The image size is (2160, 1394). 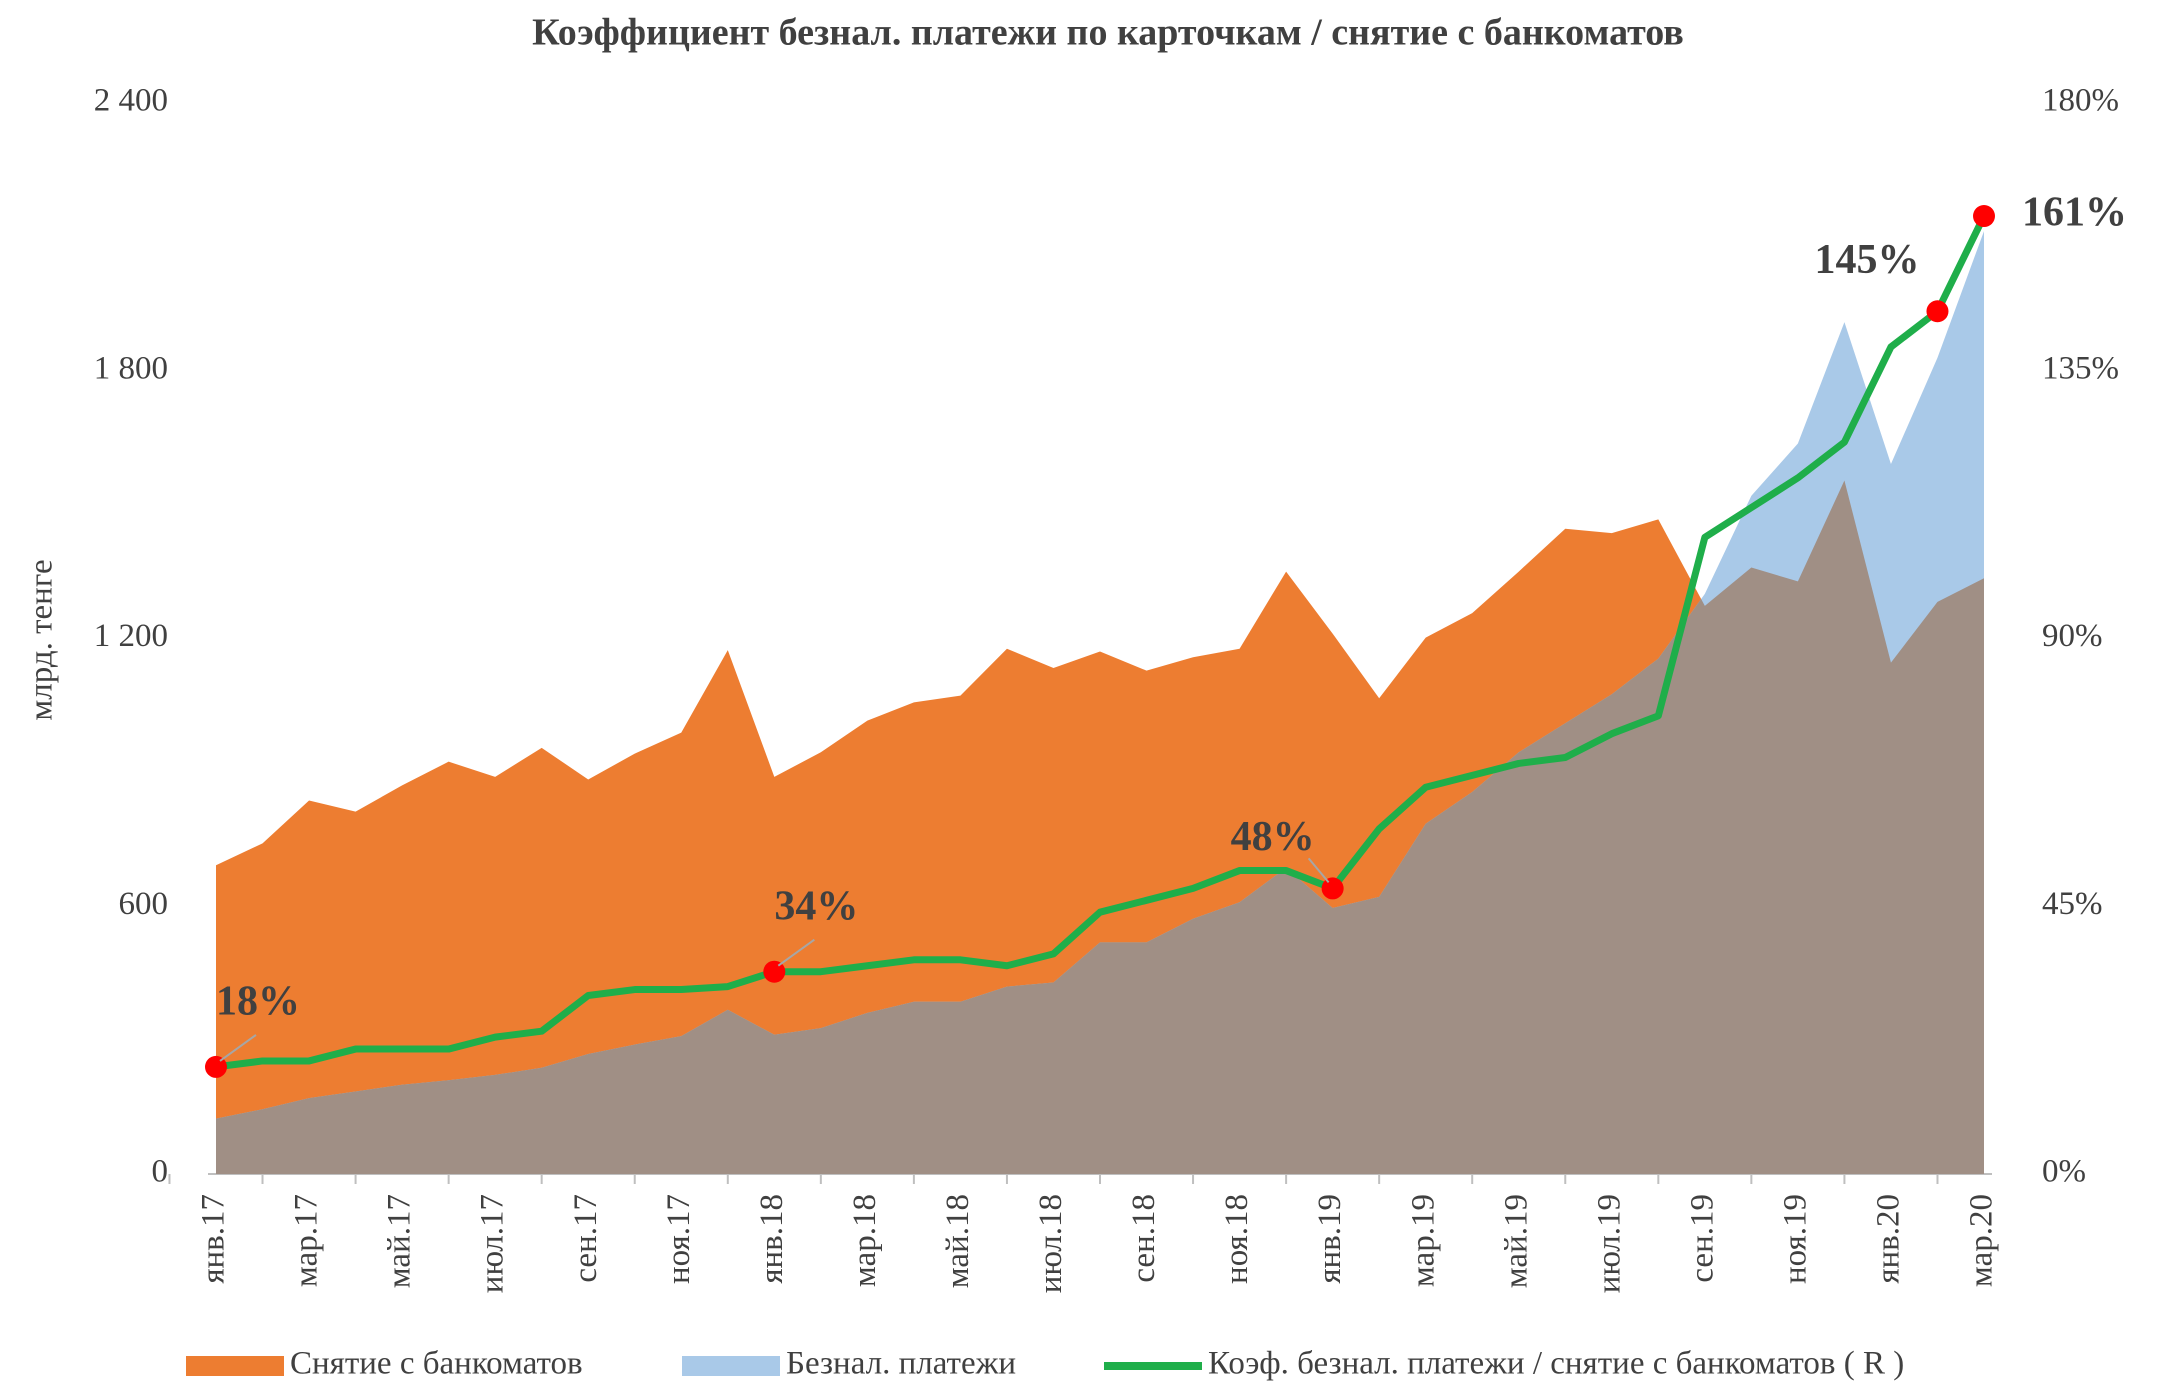 What do you see at coordinates (1237, 1239) in the screenshot?
I see `x-tick-label: ноя.18` at bounding box center [1237, 1239].